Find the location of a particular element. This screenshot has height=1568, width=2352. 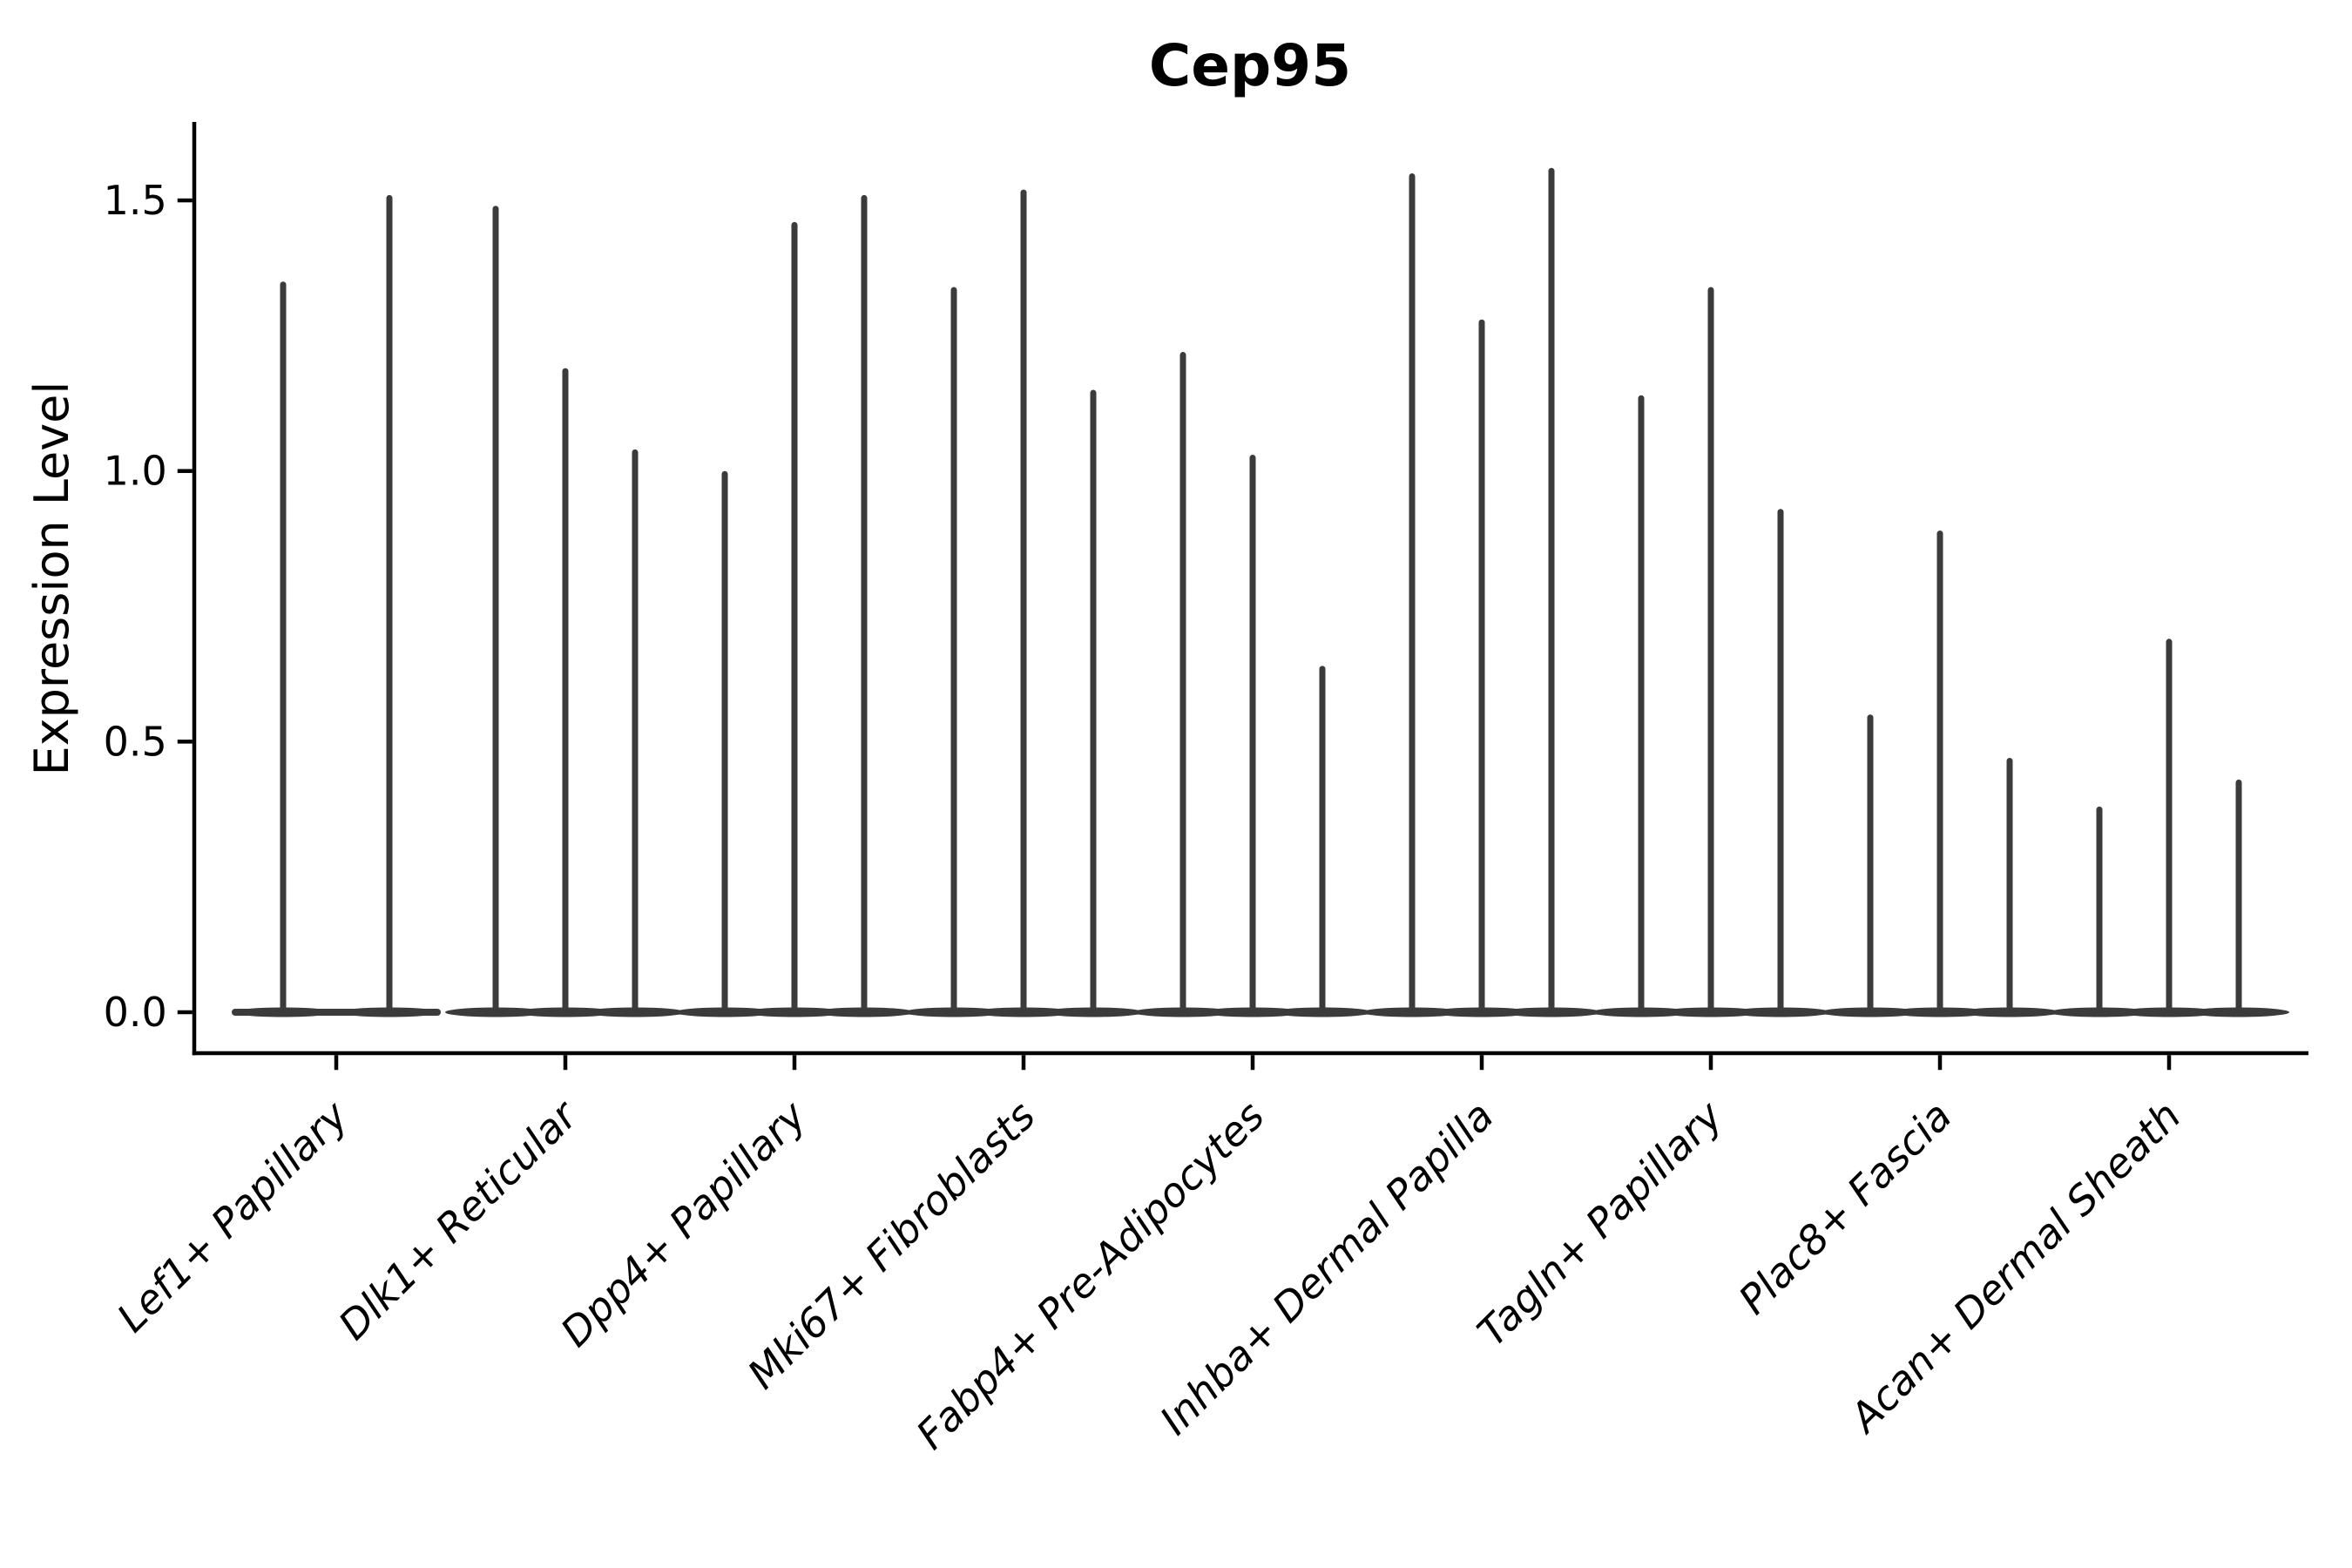

y-axis-spine is located at coordinates (194, 589).